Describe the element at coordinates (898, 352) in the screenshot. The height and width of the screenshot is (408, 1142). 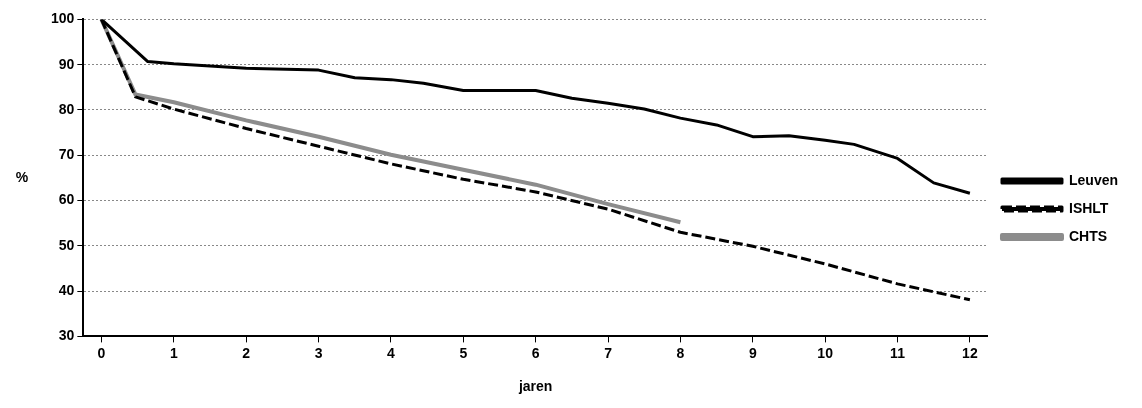
I see `x-tick-label: 11` at that location.